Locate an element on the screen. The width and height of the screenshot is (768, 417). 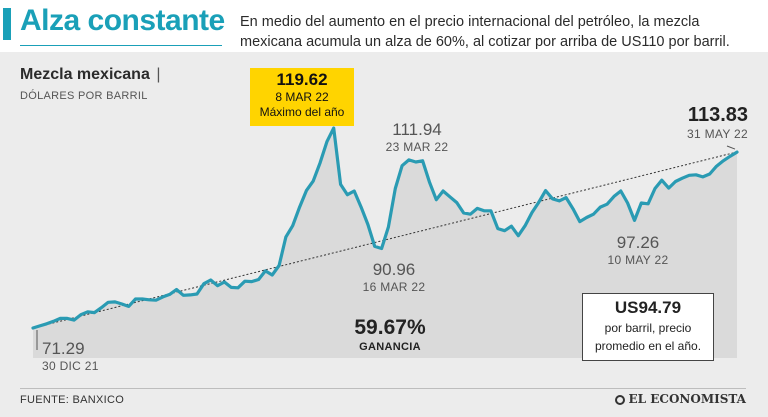
start-value: 71.29 is located at coordinates (63, 348).